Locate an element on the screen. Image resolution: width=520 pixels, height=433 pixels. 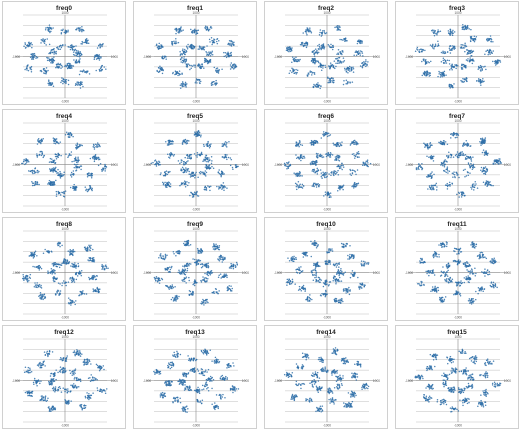
x-tick-label-min: -1000 is located at coordinates (147, 57).